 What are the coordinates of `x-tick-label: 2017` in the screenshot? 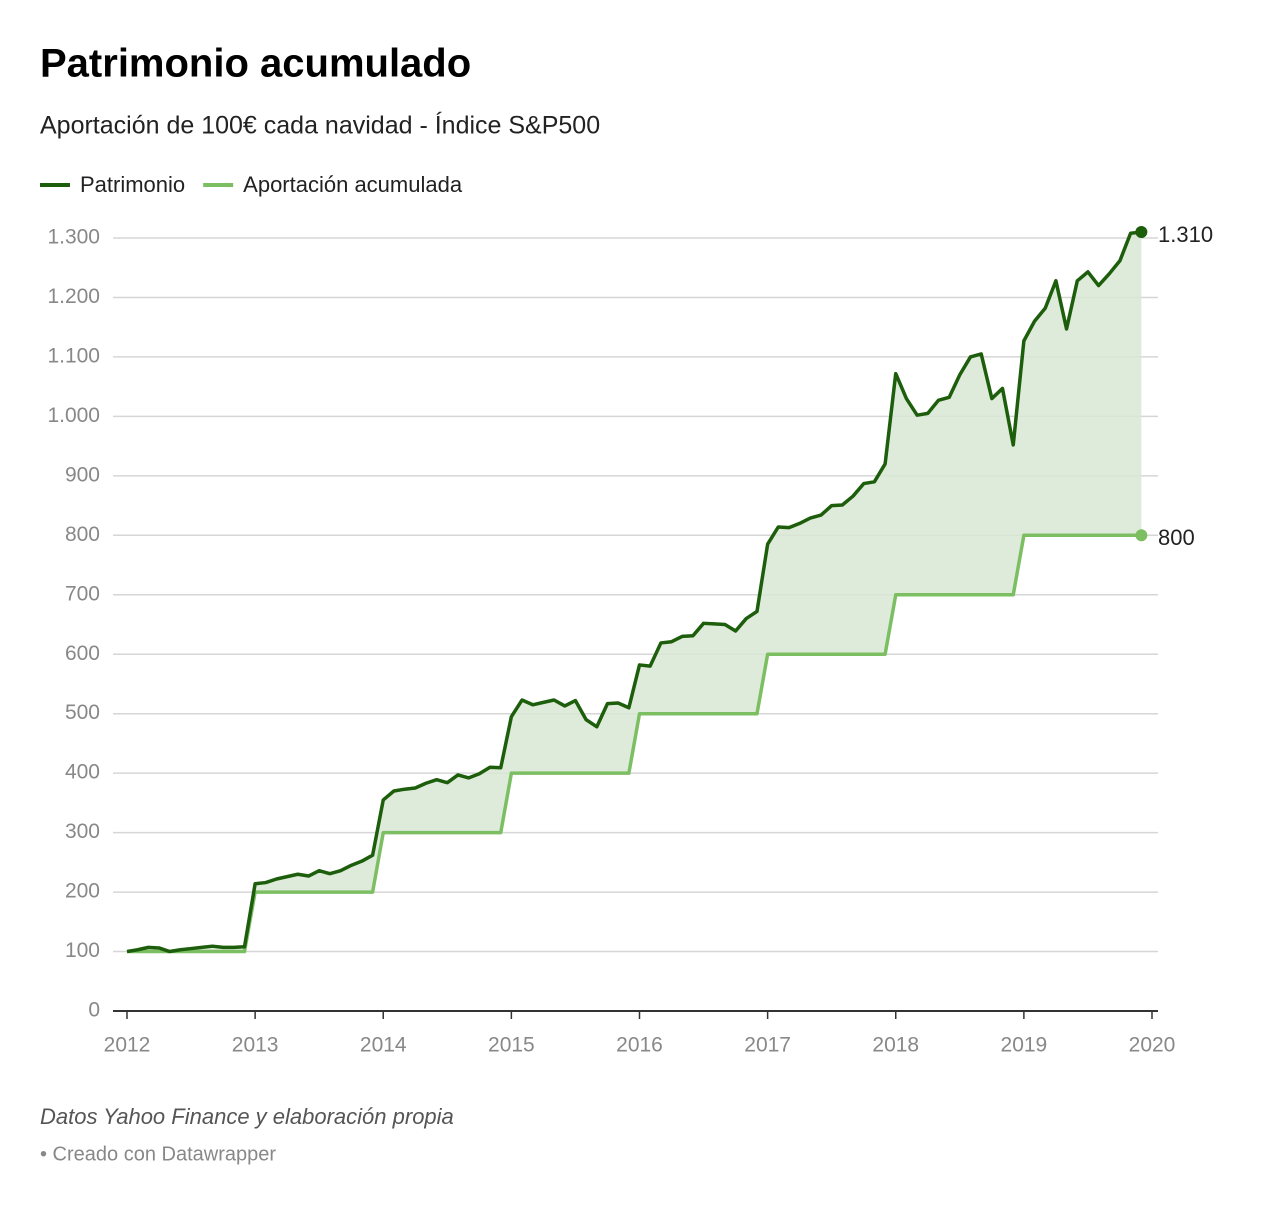 It's located at (767, 1045).